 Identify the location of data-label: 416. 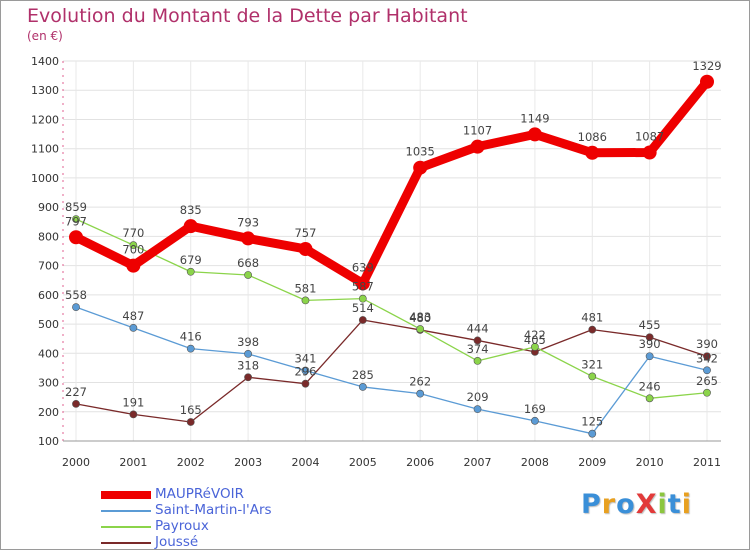
(191, 337).